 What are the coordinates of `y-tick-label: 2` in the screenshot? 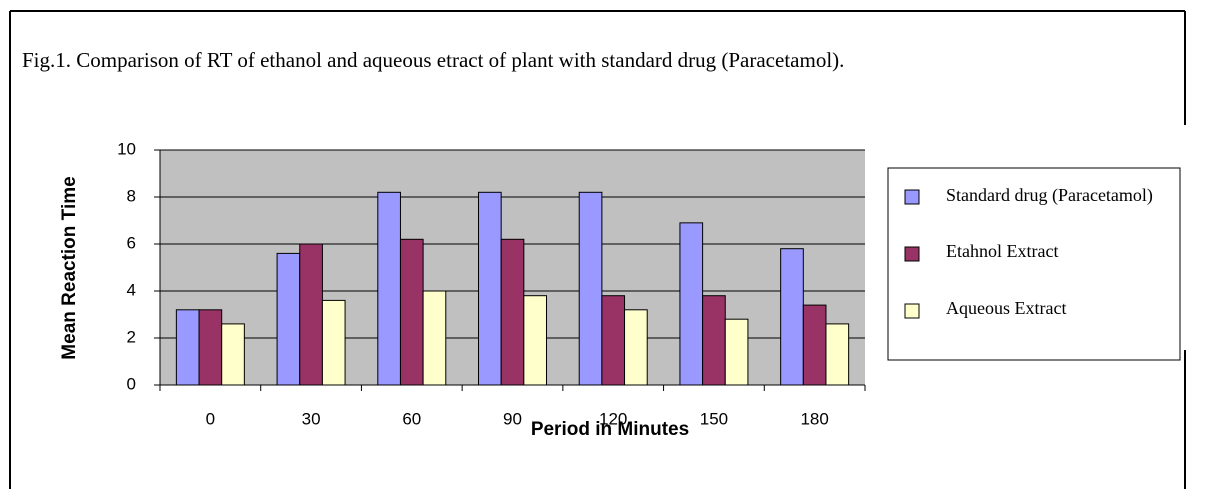 It's located at (131, 336).